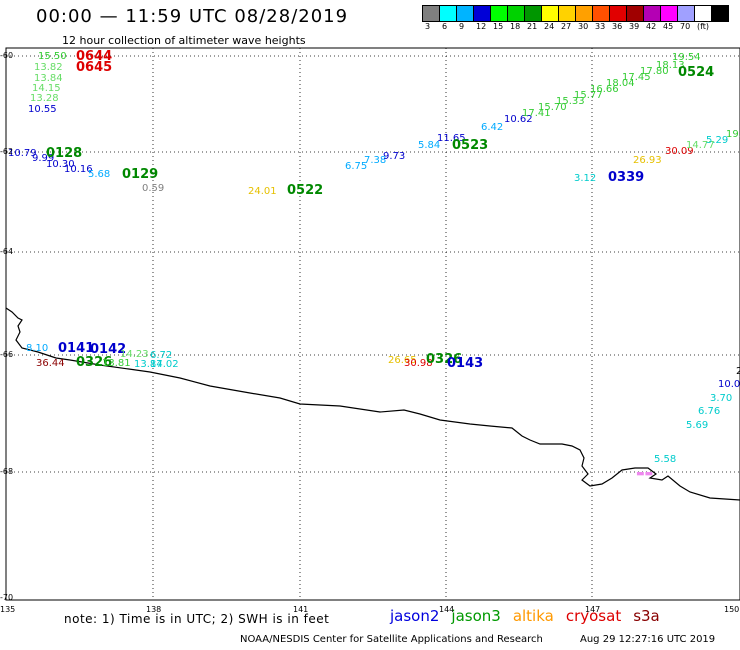  What do you see at coordinates (64, 153) in the screenshot?
I see `pass-time-label: 0128` at bounding box center [64, 153].